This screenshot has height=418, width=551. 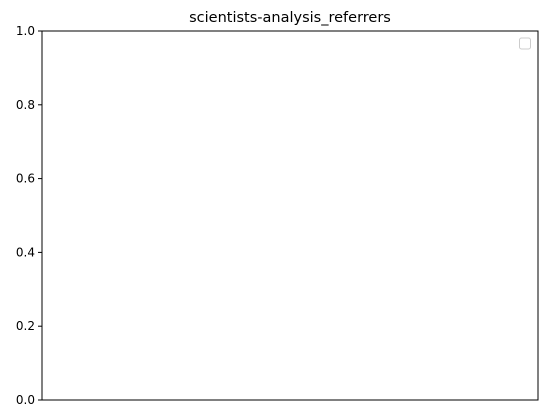 I want to click on y-tick-label: 0.8, so click(x=25, y=105).